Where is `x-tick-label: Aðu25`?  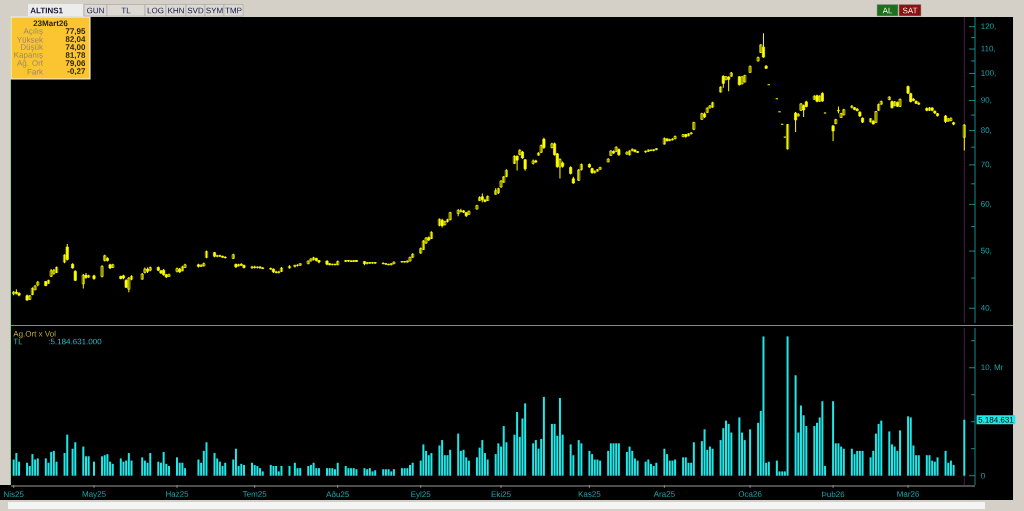
x-tick-label: Aðu25 is located at coordinates (337, 494).